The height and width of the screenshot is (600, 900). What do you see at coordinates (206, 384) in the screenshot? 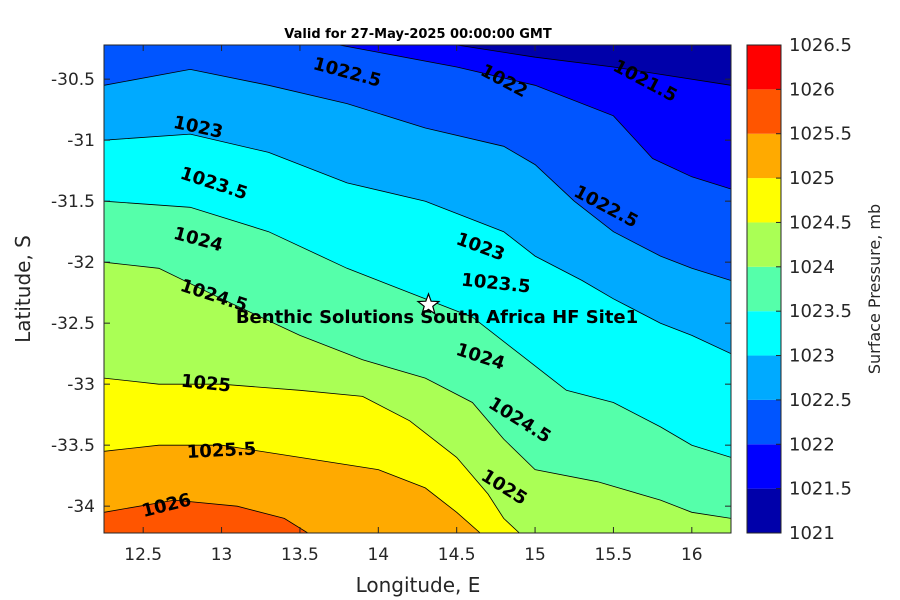
I see `contour-label: 1025` at bounding box center [206, 384].